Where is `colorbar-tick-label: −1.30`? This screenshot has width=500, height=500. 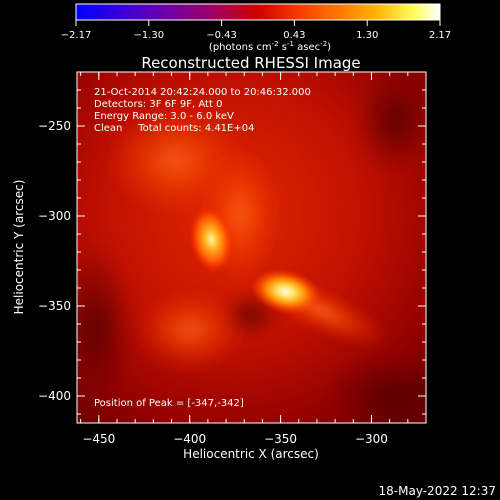
colorbar-tick-label: −1.30 is located at coordinates (148, 35).